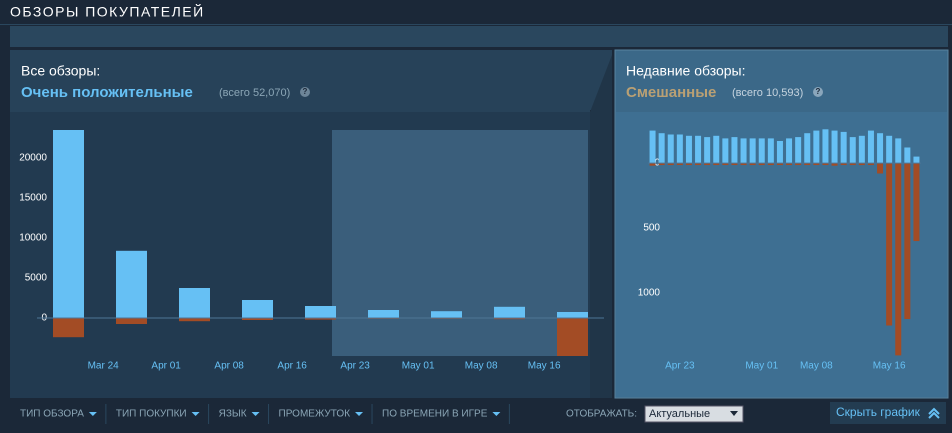 The height and width of the screenshot is (433, 952). Describe the element at coordinates (679, 414) in the screenshot. I see `display-value: Актуальные` at that location.